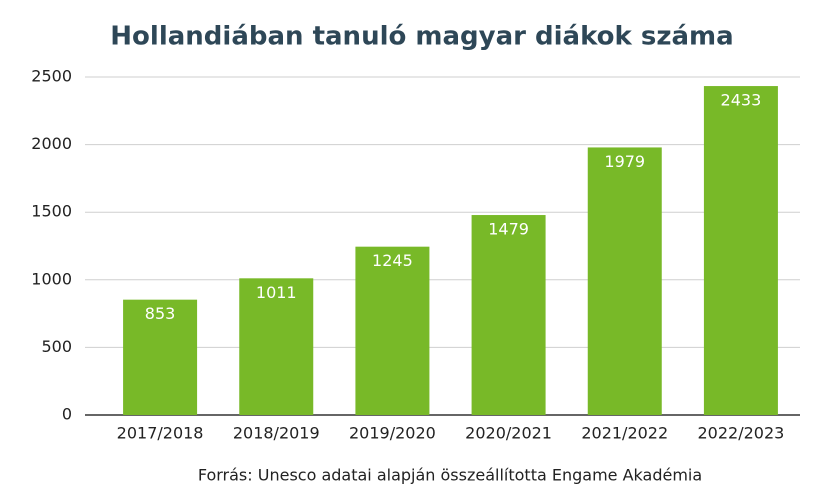 The height and width of the screenshot is (492, 840). Describe the element at coordinates (421, 37) in the screenshot. I see `chart-title: Hollandiában tanuló magyar diákok száma` at that location.